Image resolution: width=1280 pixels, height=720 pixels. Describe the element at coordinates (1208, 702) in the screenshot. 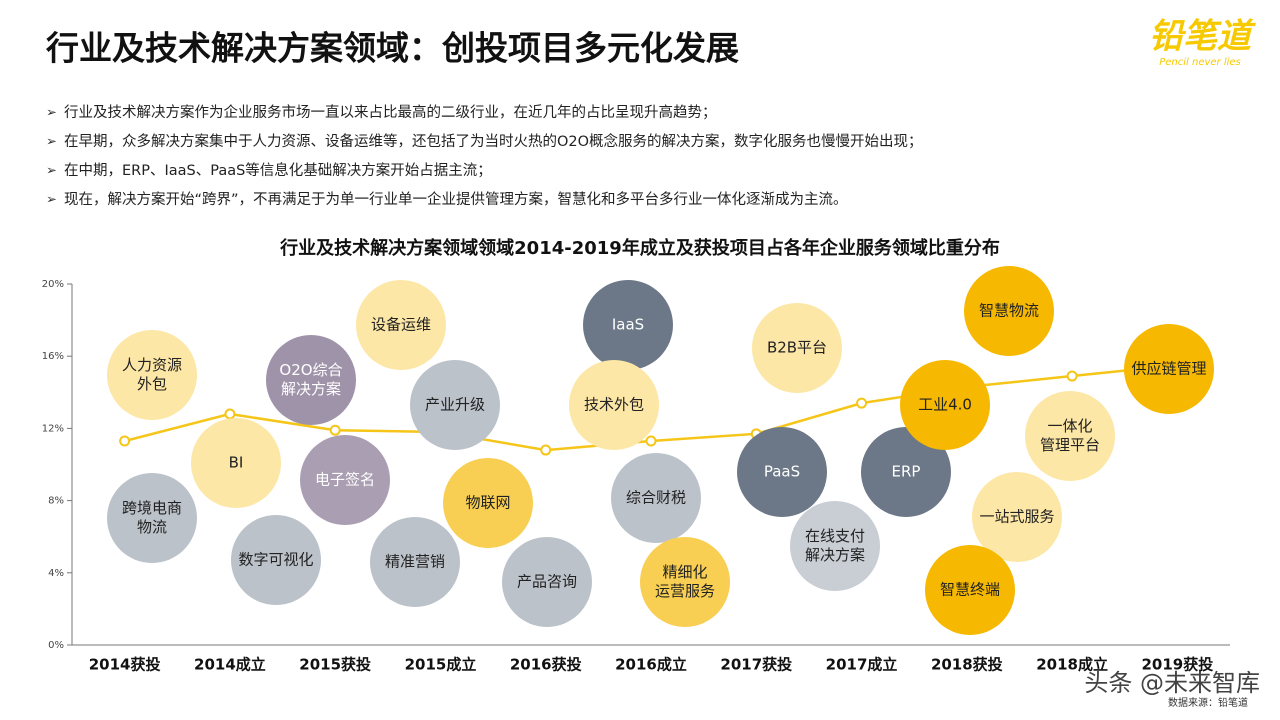

I see `source: 数据来源：铅笔道` at that location.